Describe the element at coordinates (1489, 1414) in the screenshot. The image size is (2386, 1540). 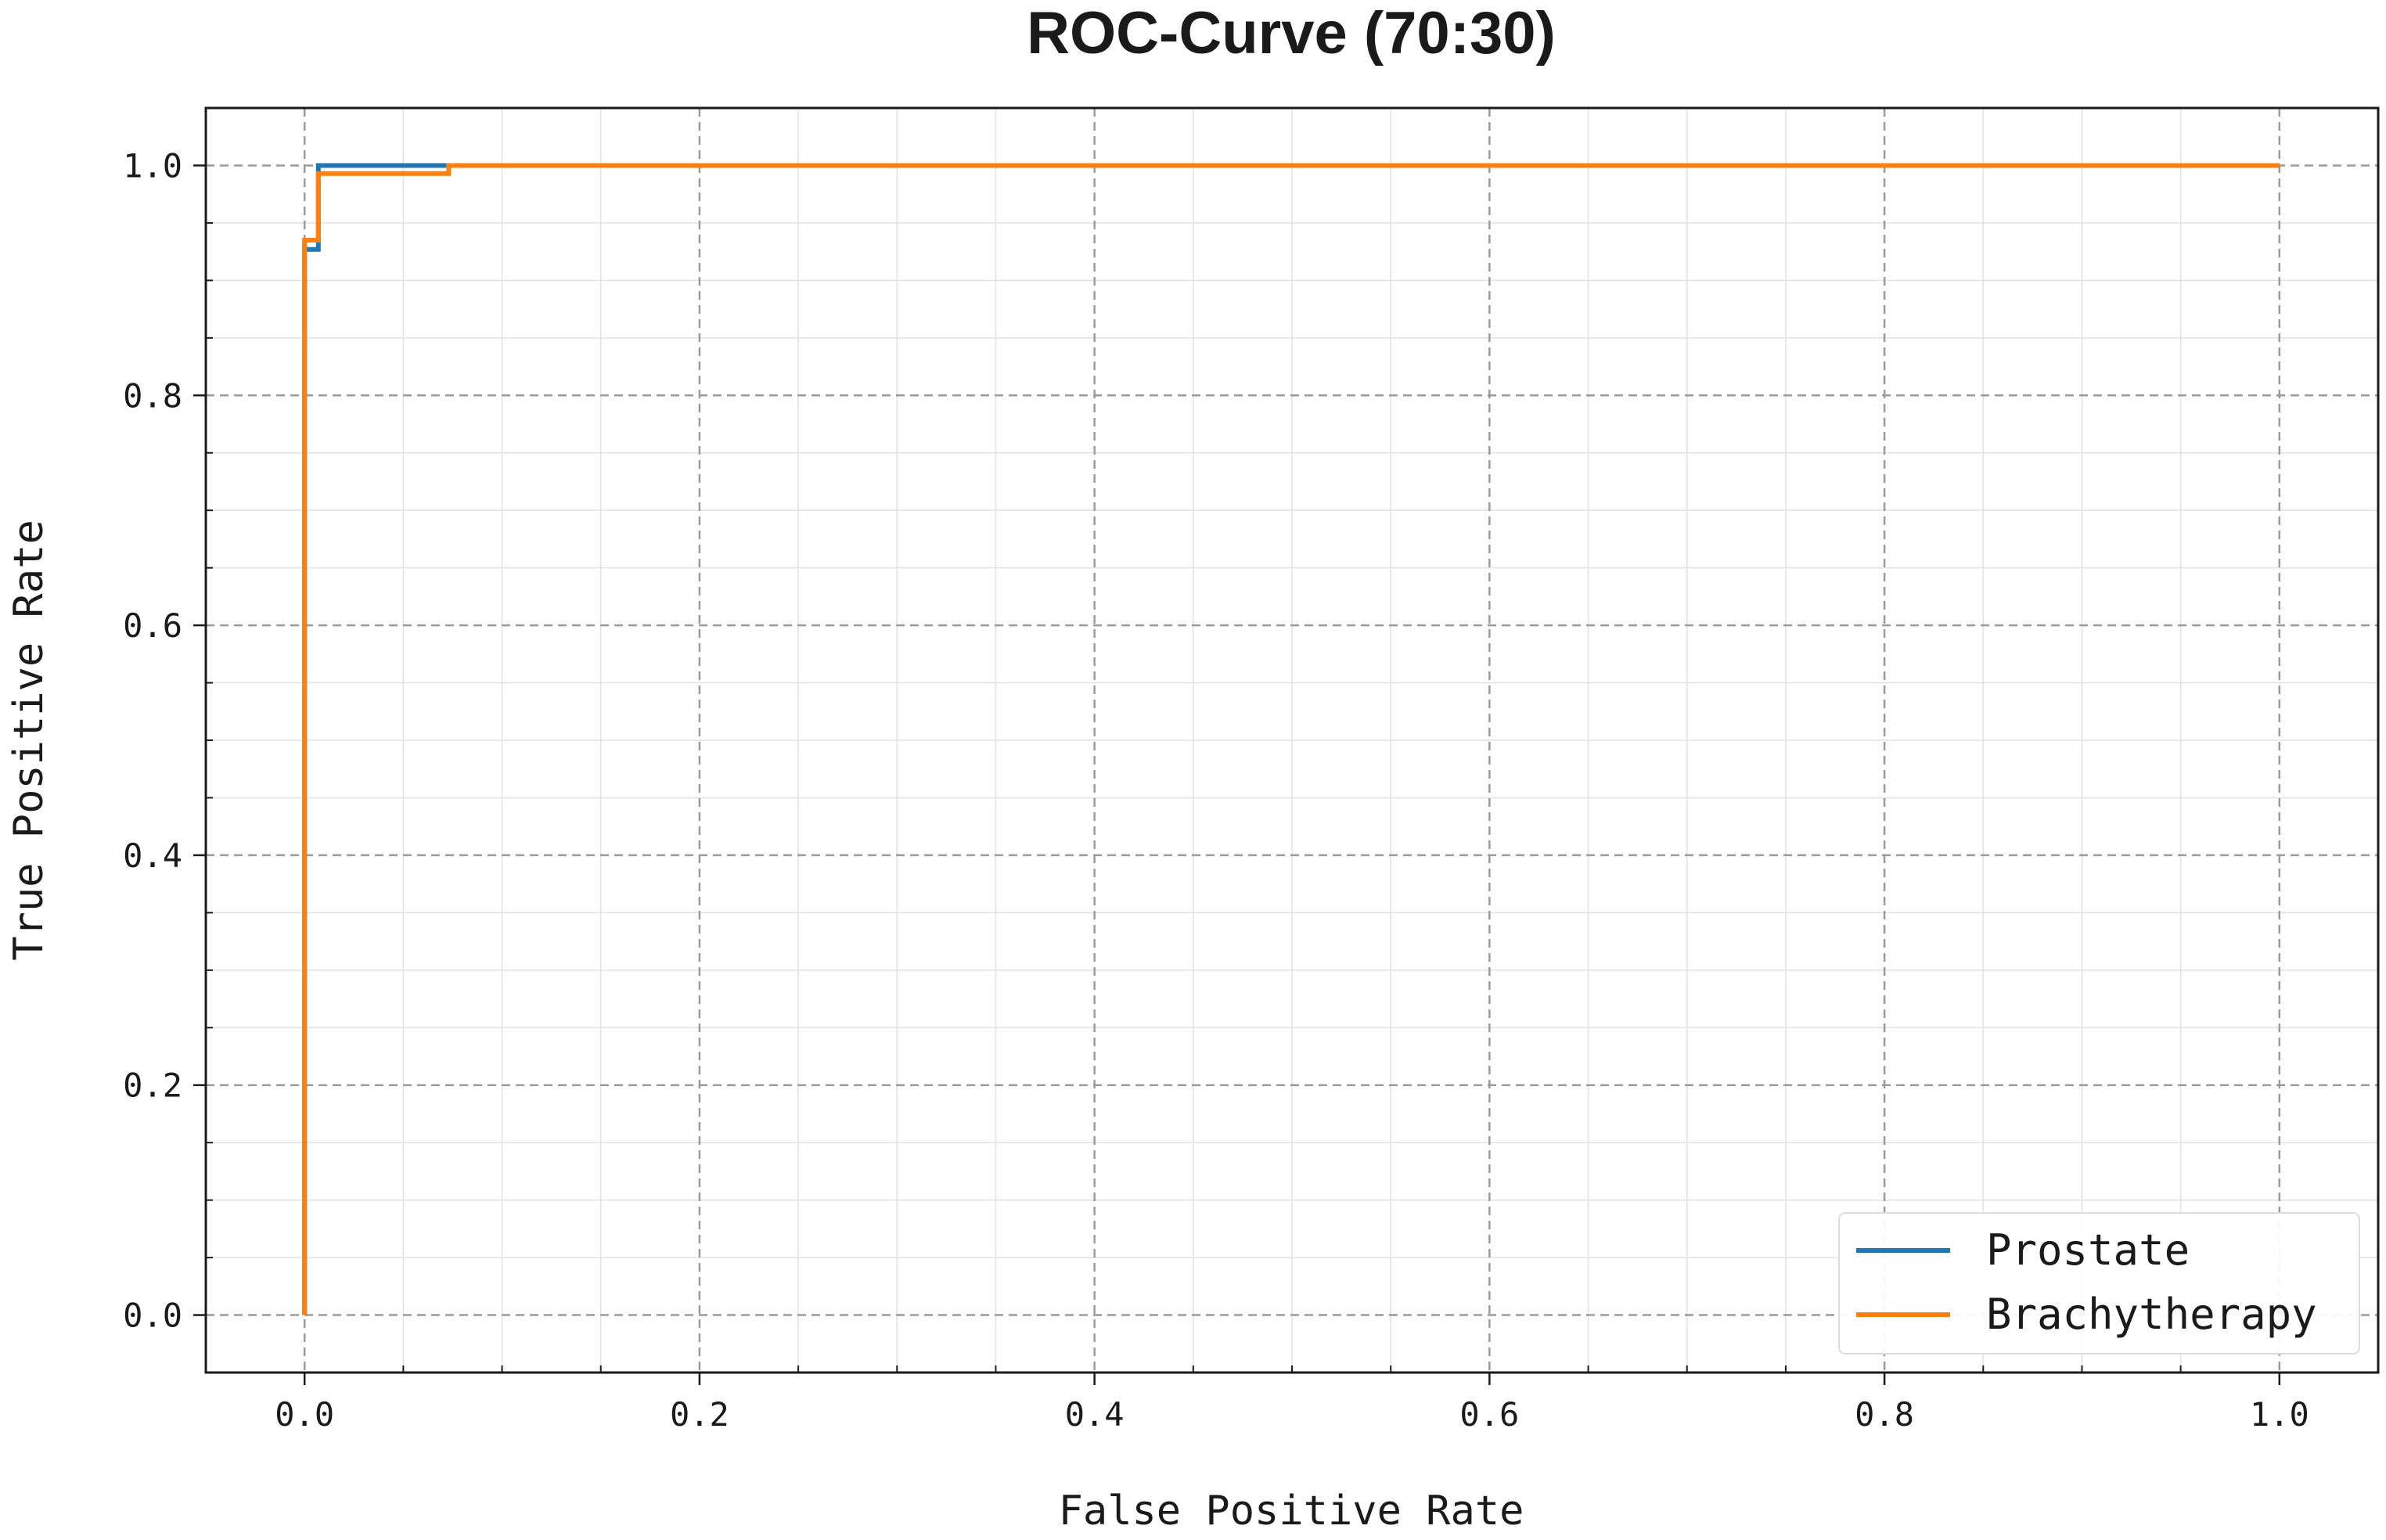
I see `x-tick-label: 0.6` at that location.